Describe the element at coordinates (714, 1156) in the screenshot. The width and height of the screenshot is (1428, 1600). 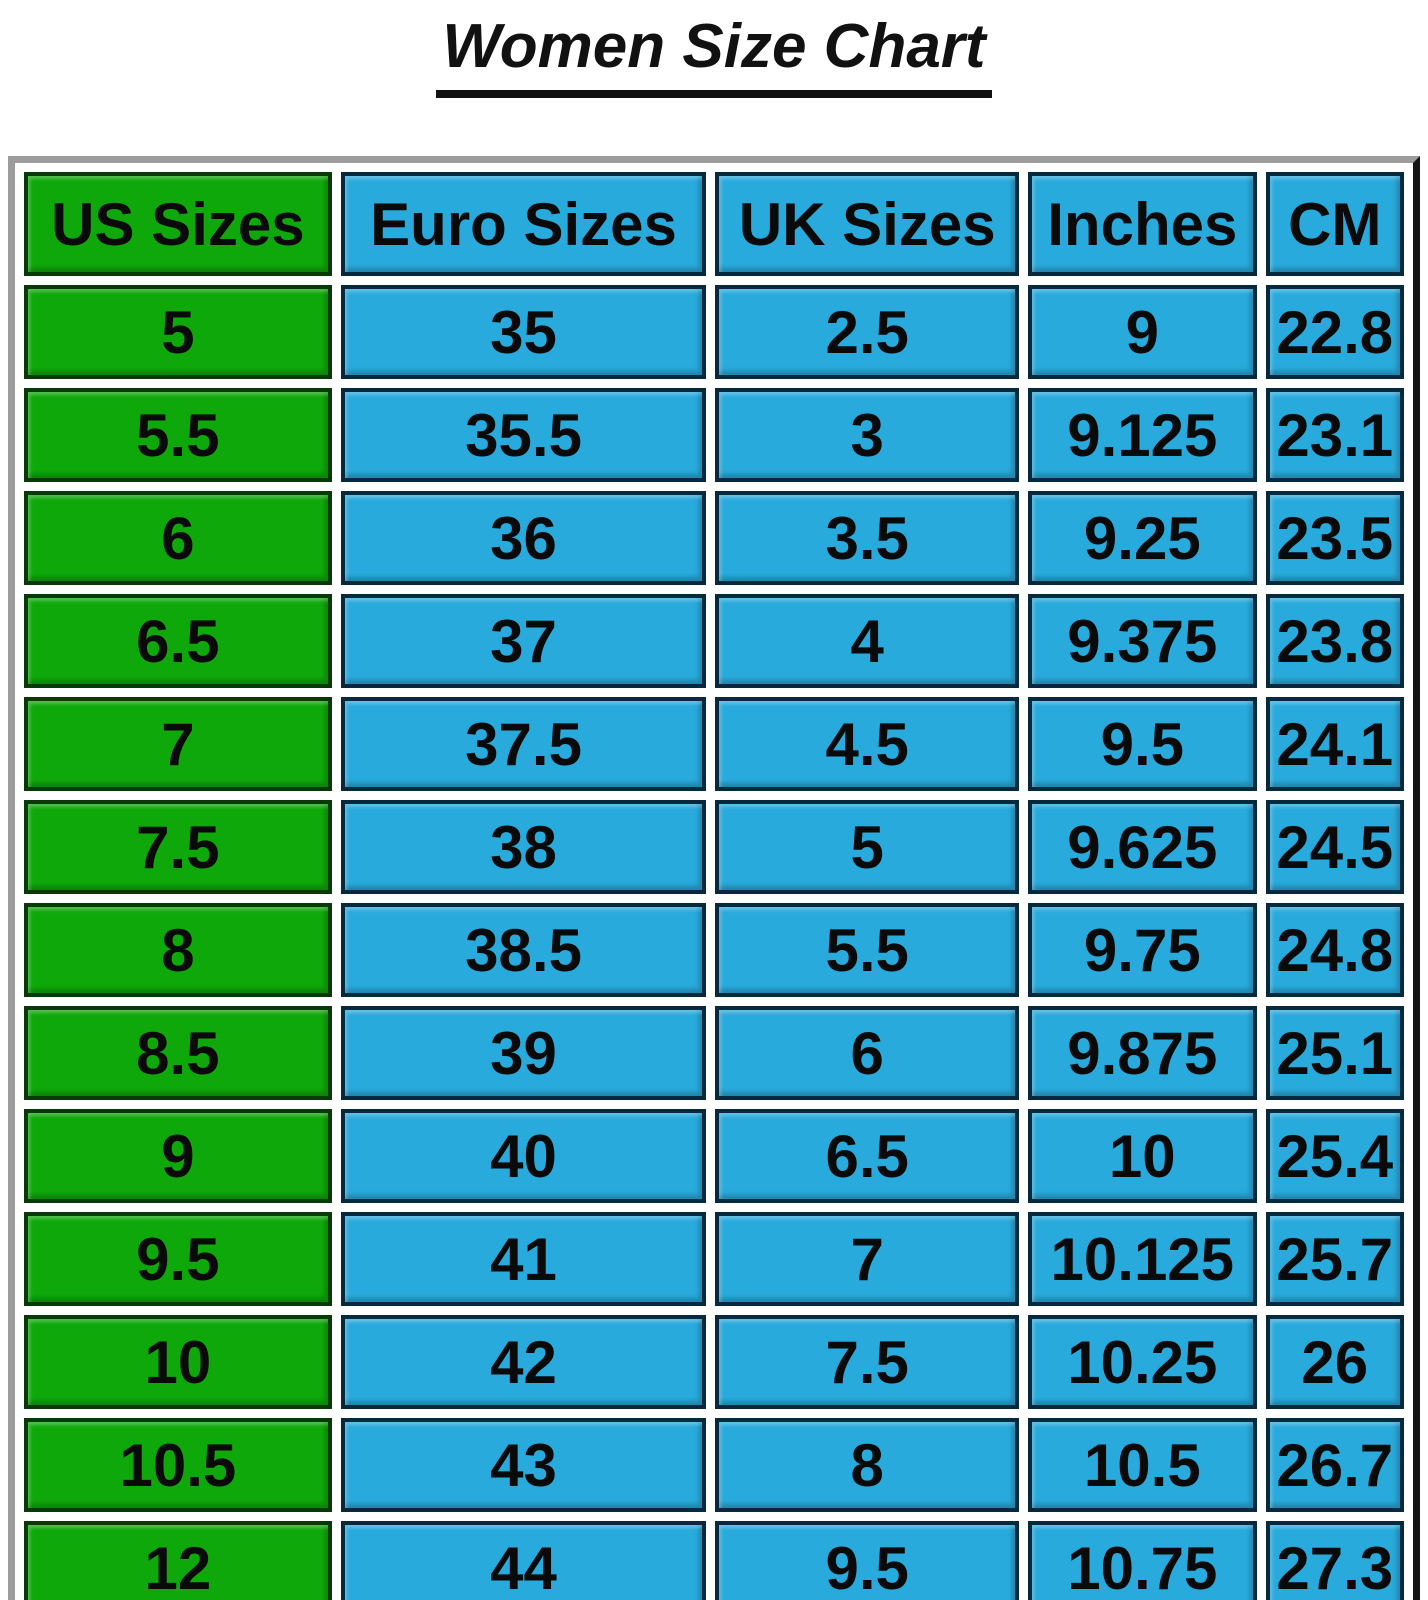
I see `table-row: 9 40 6.5 10 25.4` at that location.